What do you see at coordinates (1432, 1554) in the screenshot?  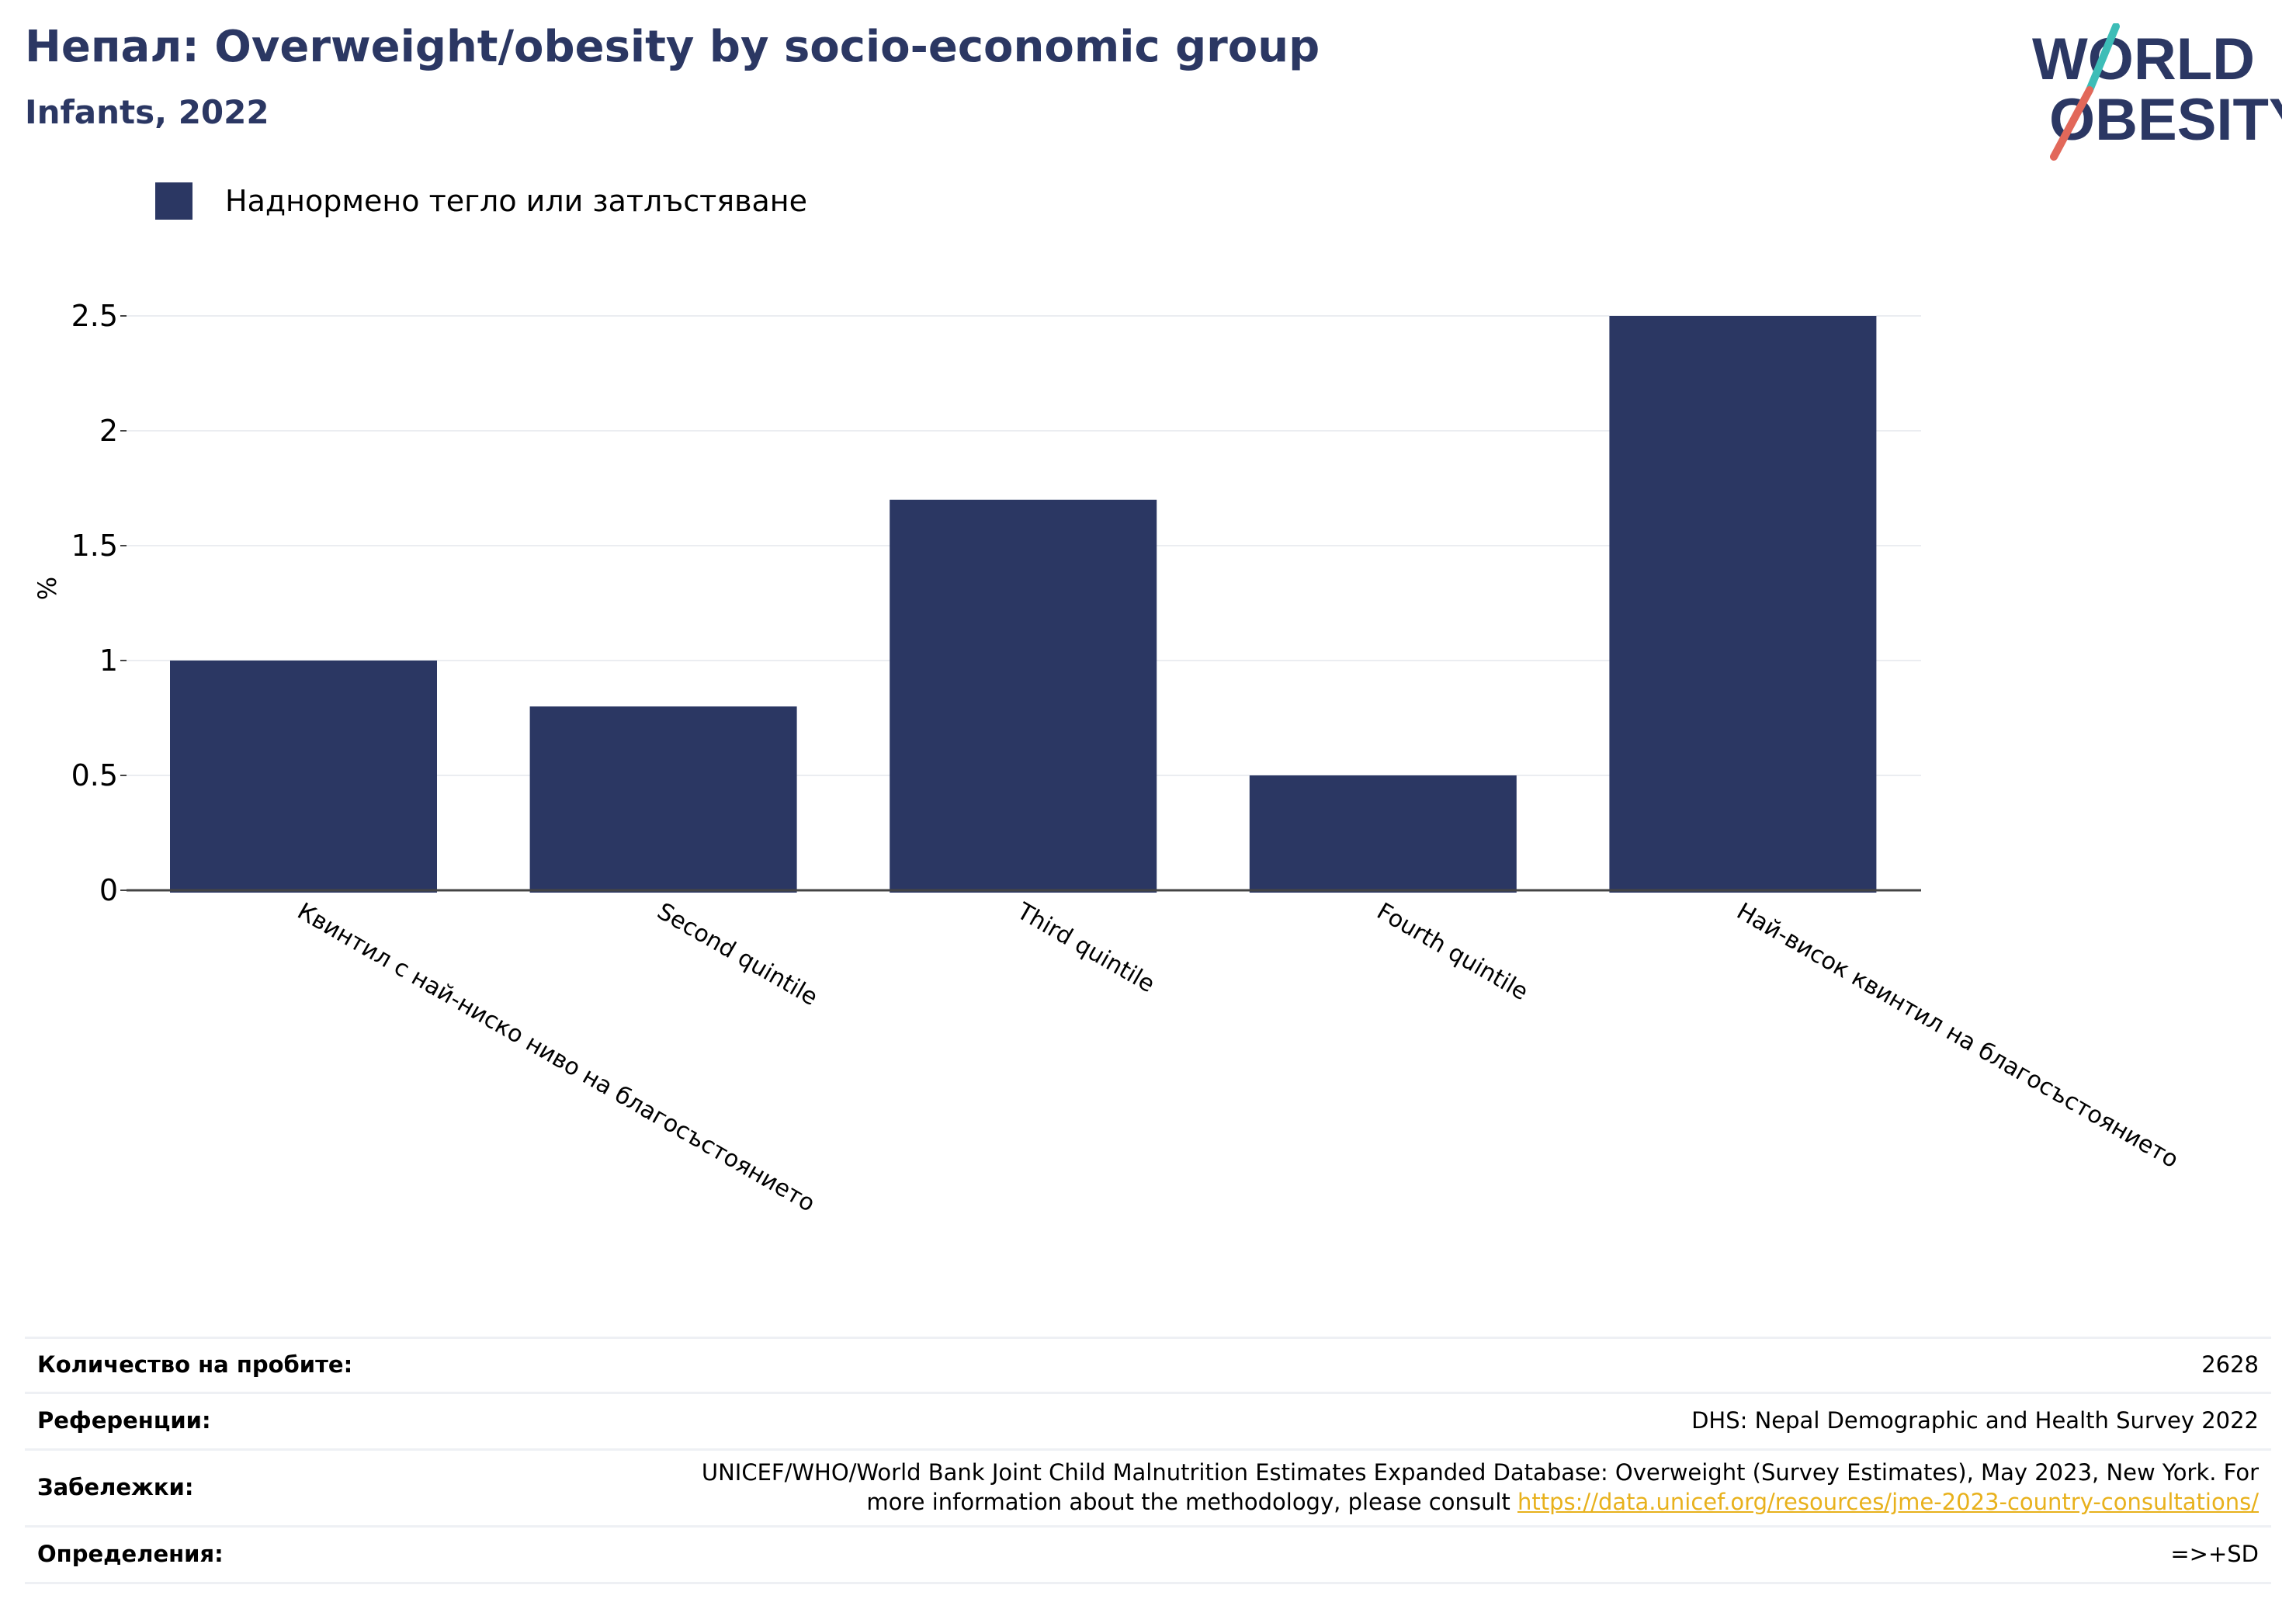 I see `definitions-value: =>+SD` at bounding box center [1432, 1554].